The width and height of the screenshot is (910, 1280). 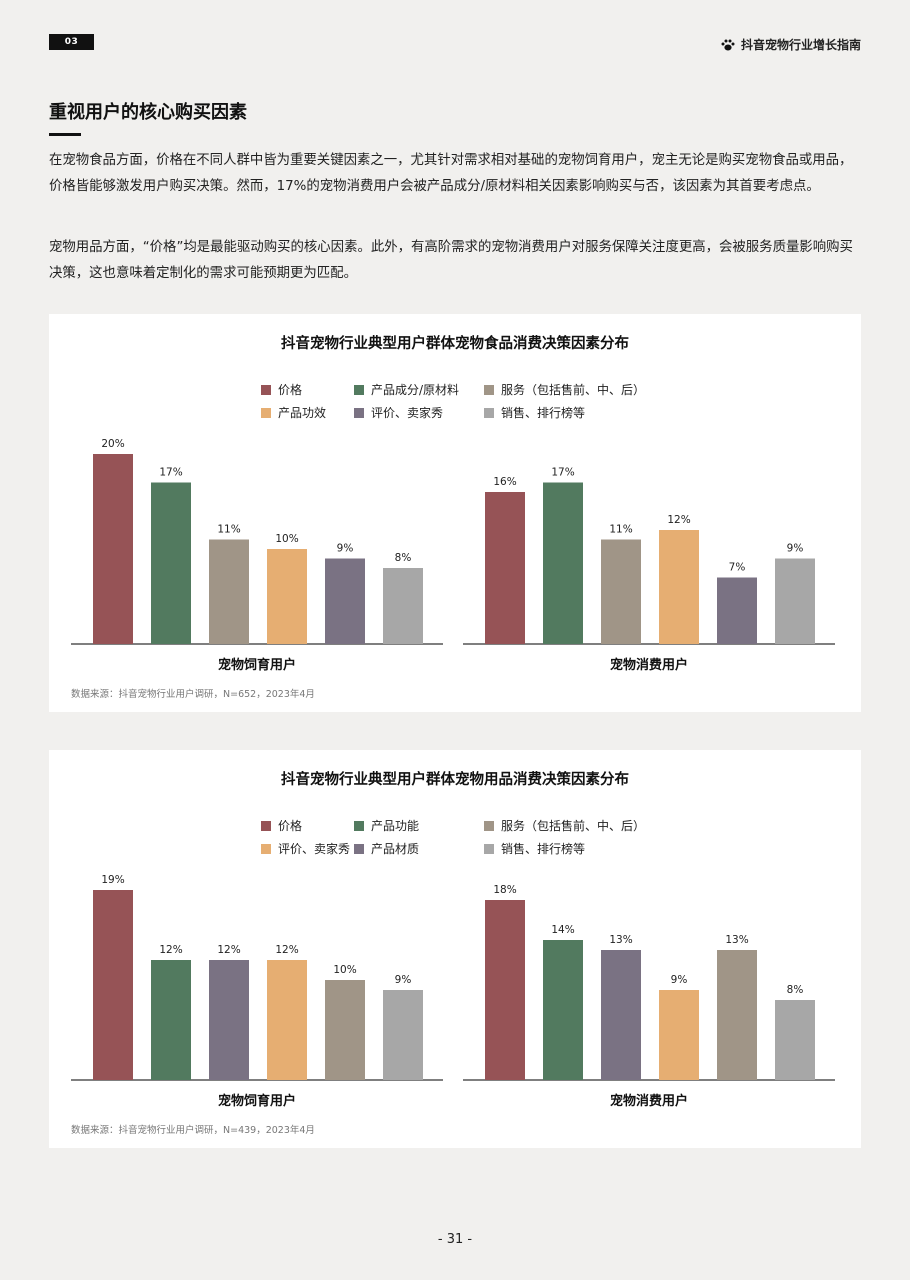 What do you see at coordinates (800, 45) in the screenshot?
I see `brand-title: 抖音宠物行业增长指南` at bounding box center [800, 45].